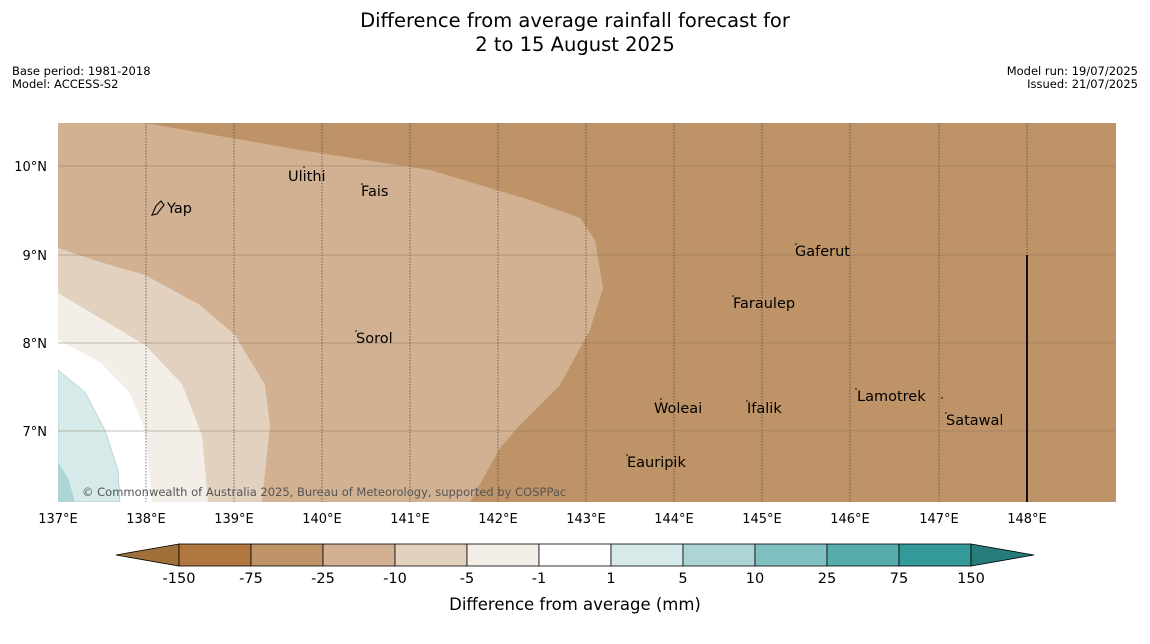 This screenshot has height=644, width=1150. I want to click on lon-tick-148e: 148°E, so click(1027, 519).